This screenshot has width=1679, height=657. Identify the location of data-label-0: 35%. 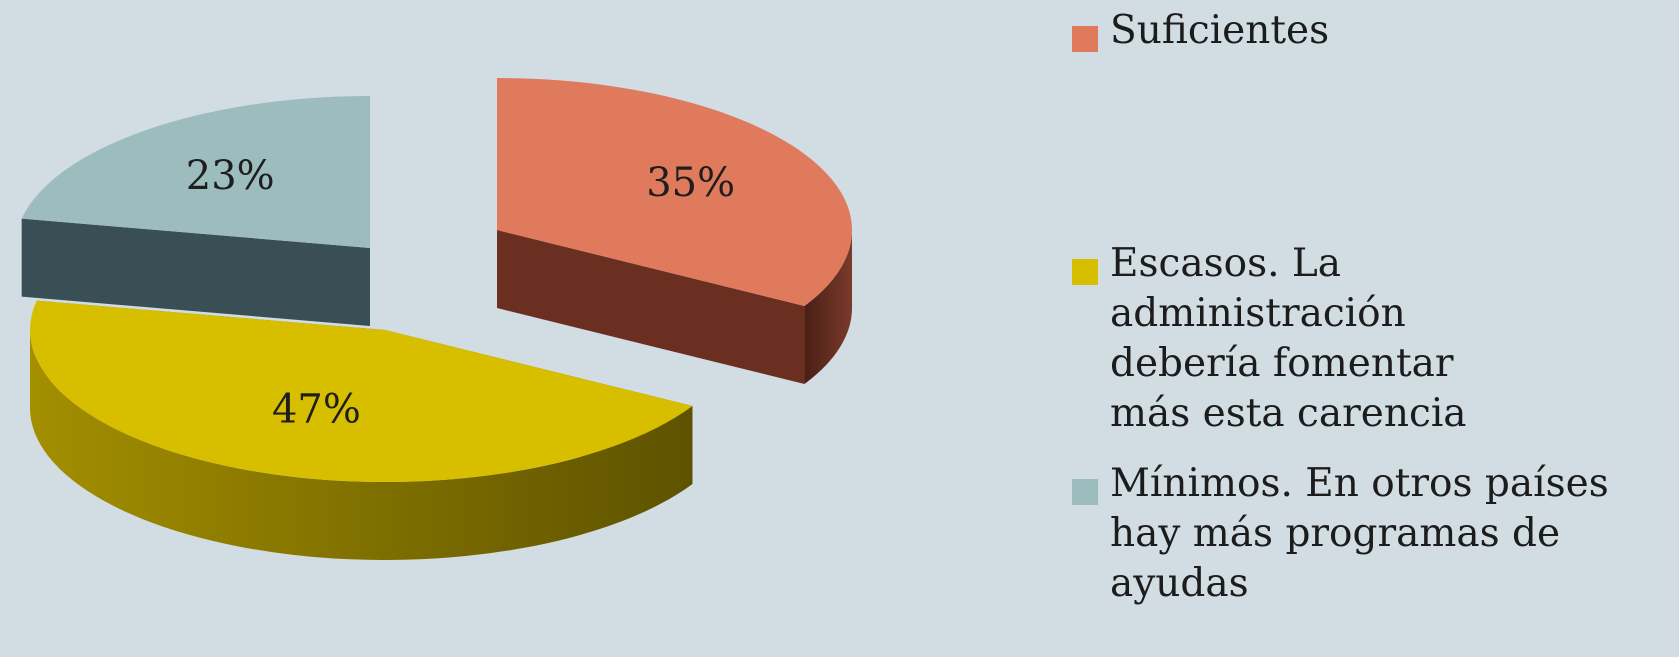
(690, 183).